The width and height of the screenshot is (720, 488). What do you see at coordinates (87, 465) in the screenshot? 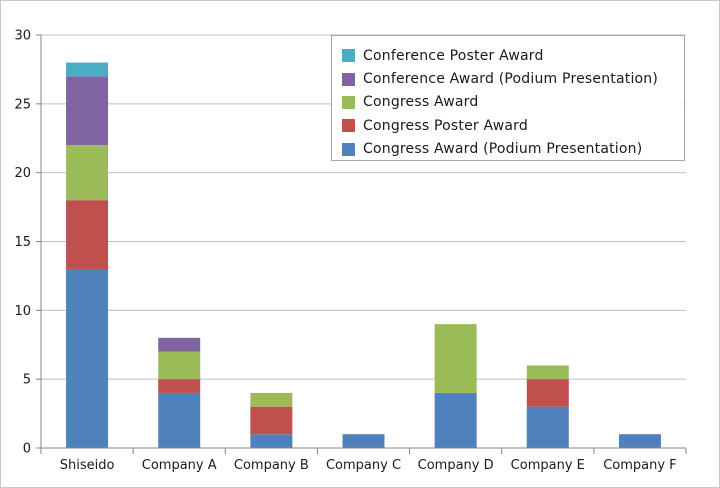
I see `x-tick-label: Shiseido` at bounding box center [87, 465].